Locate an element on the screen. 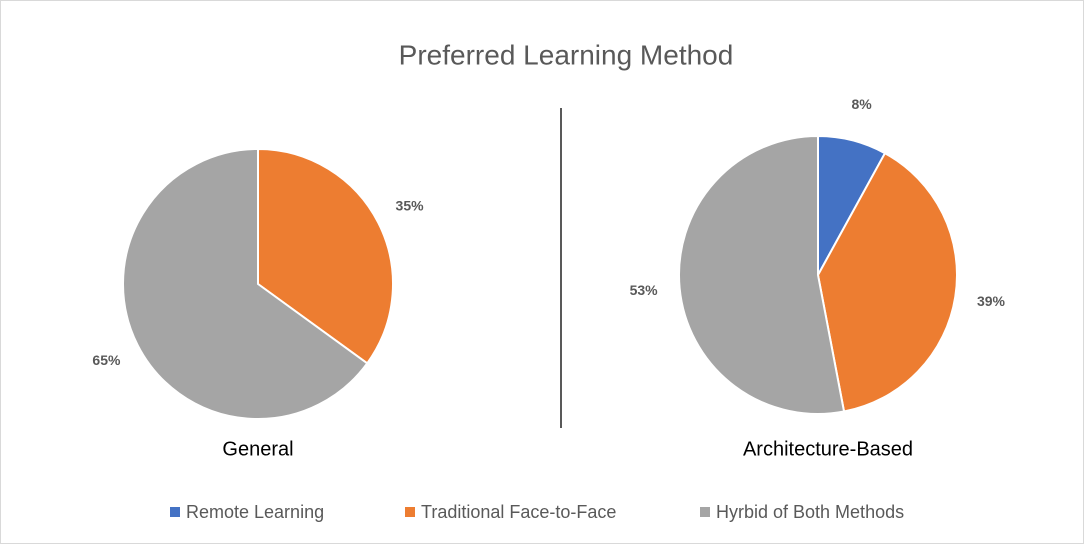 This screenshot has width=1084, height=544. data-label: 8% is located at coordinates (861, 104).